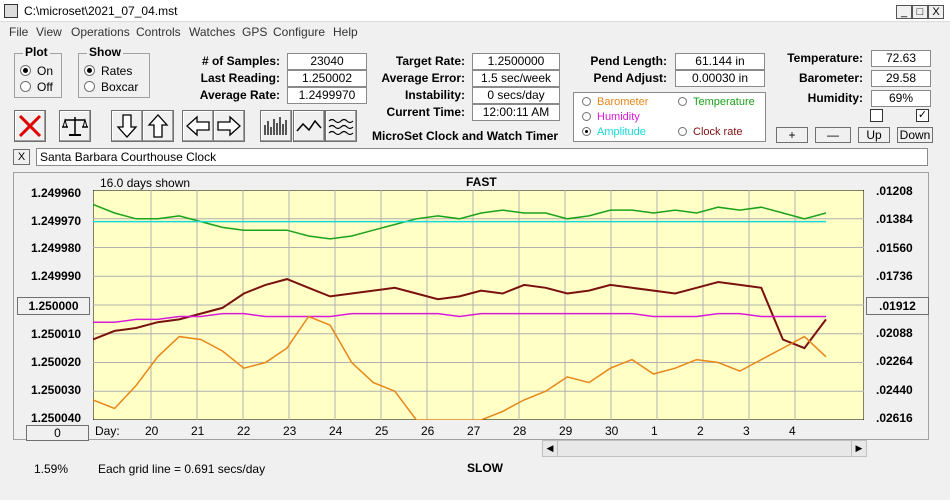 The image size is (950, 500). Describe the element at coordinates (920, 12) in the screenshot. I see `maximize-button: □` at that location.